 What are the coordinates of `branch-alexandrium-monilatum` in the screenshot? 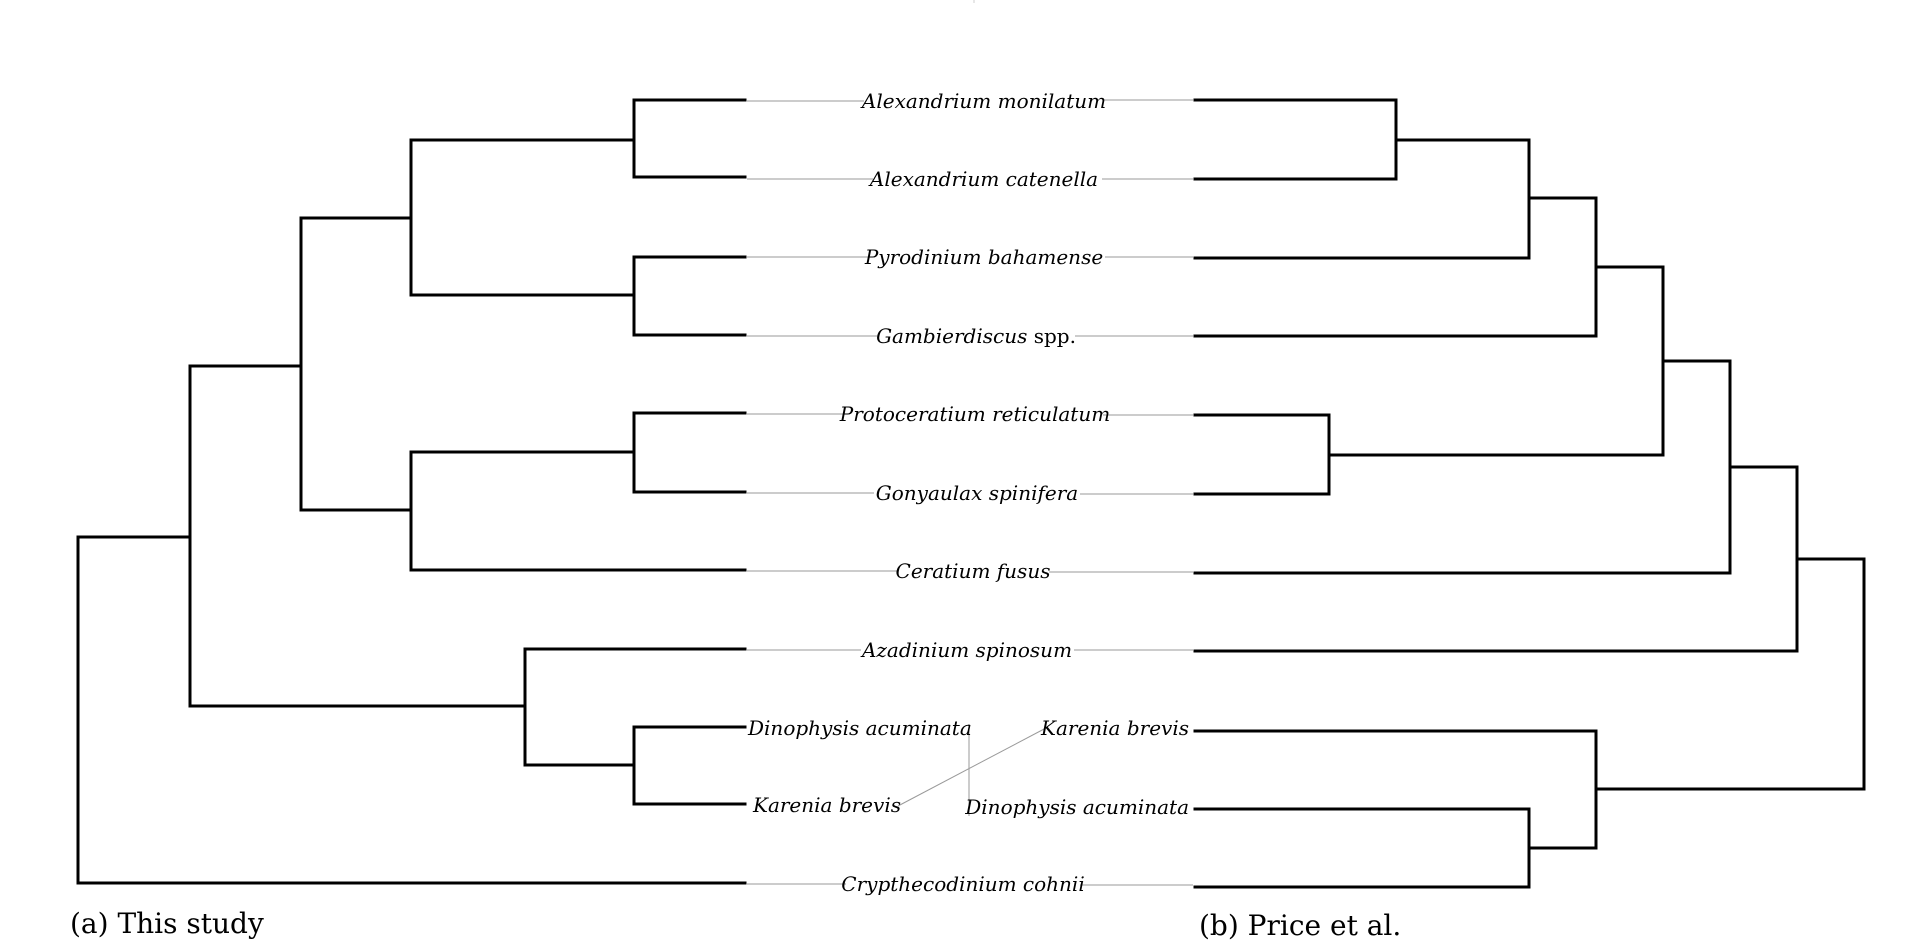 It's located at (689, 138).